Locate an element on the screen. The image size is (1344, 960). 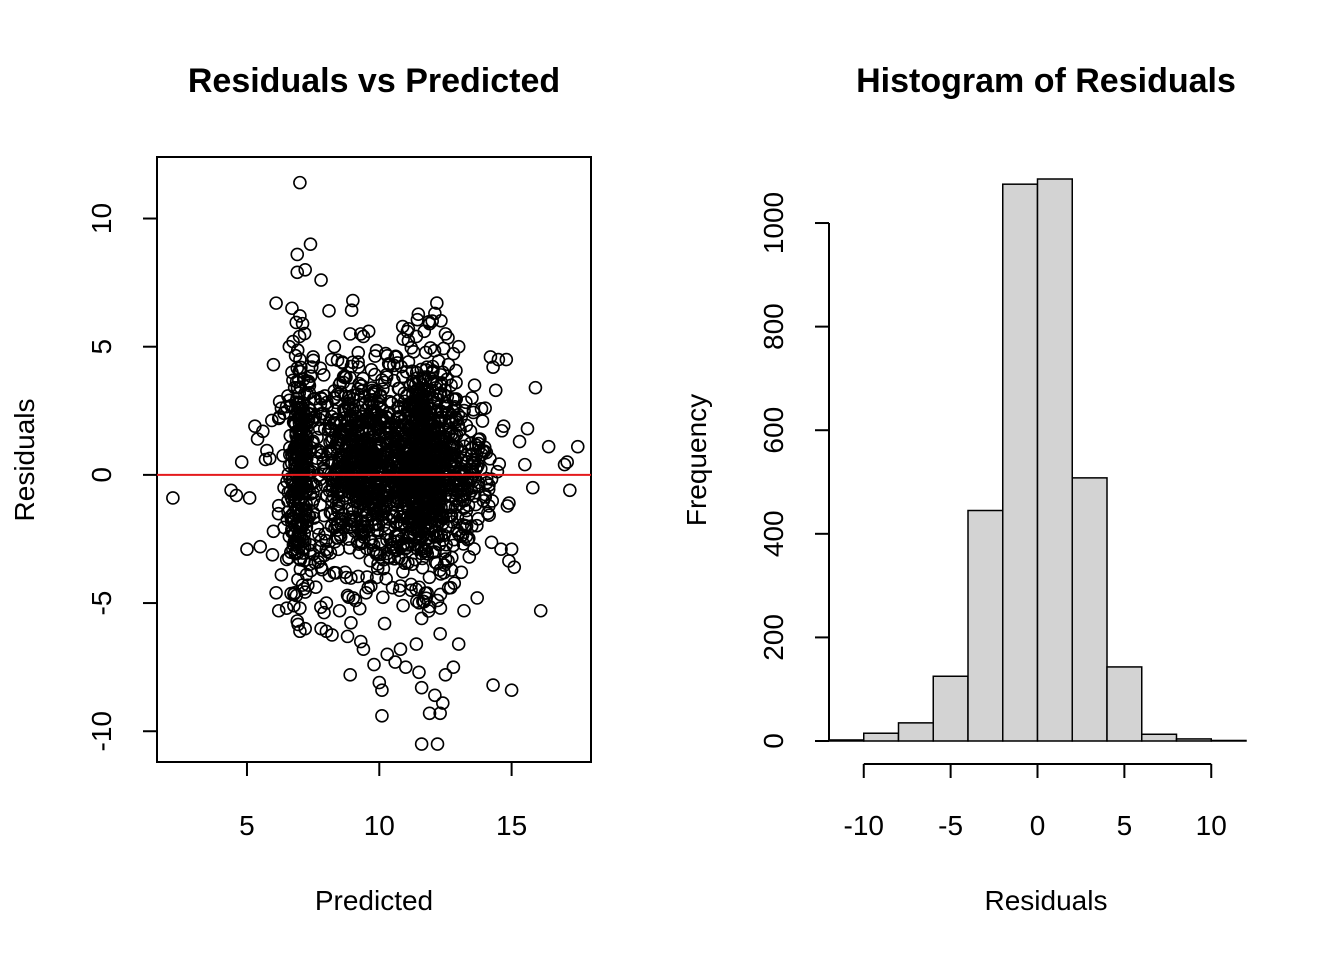
scatter-title: Residuals vs Predicted is located at coordinates (374, 81).